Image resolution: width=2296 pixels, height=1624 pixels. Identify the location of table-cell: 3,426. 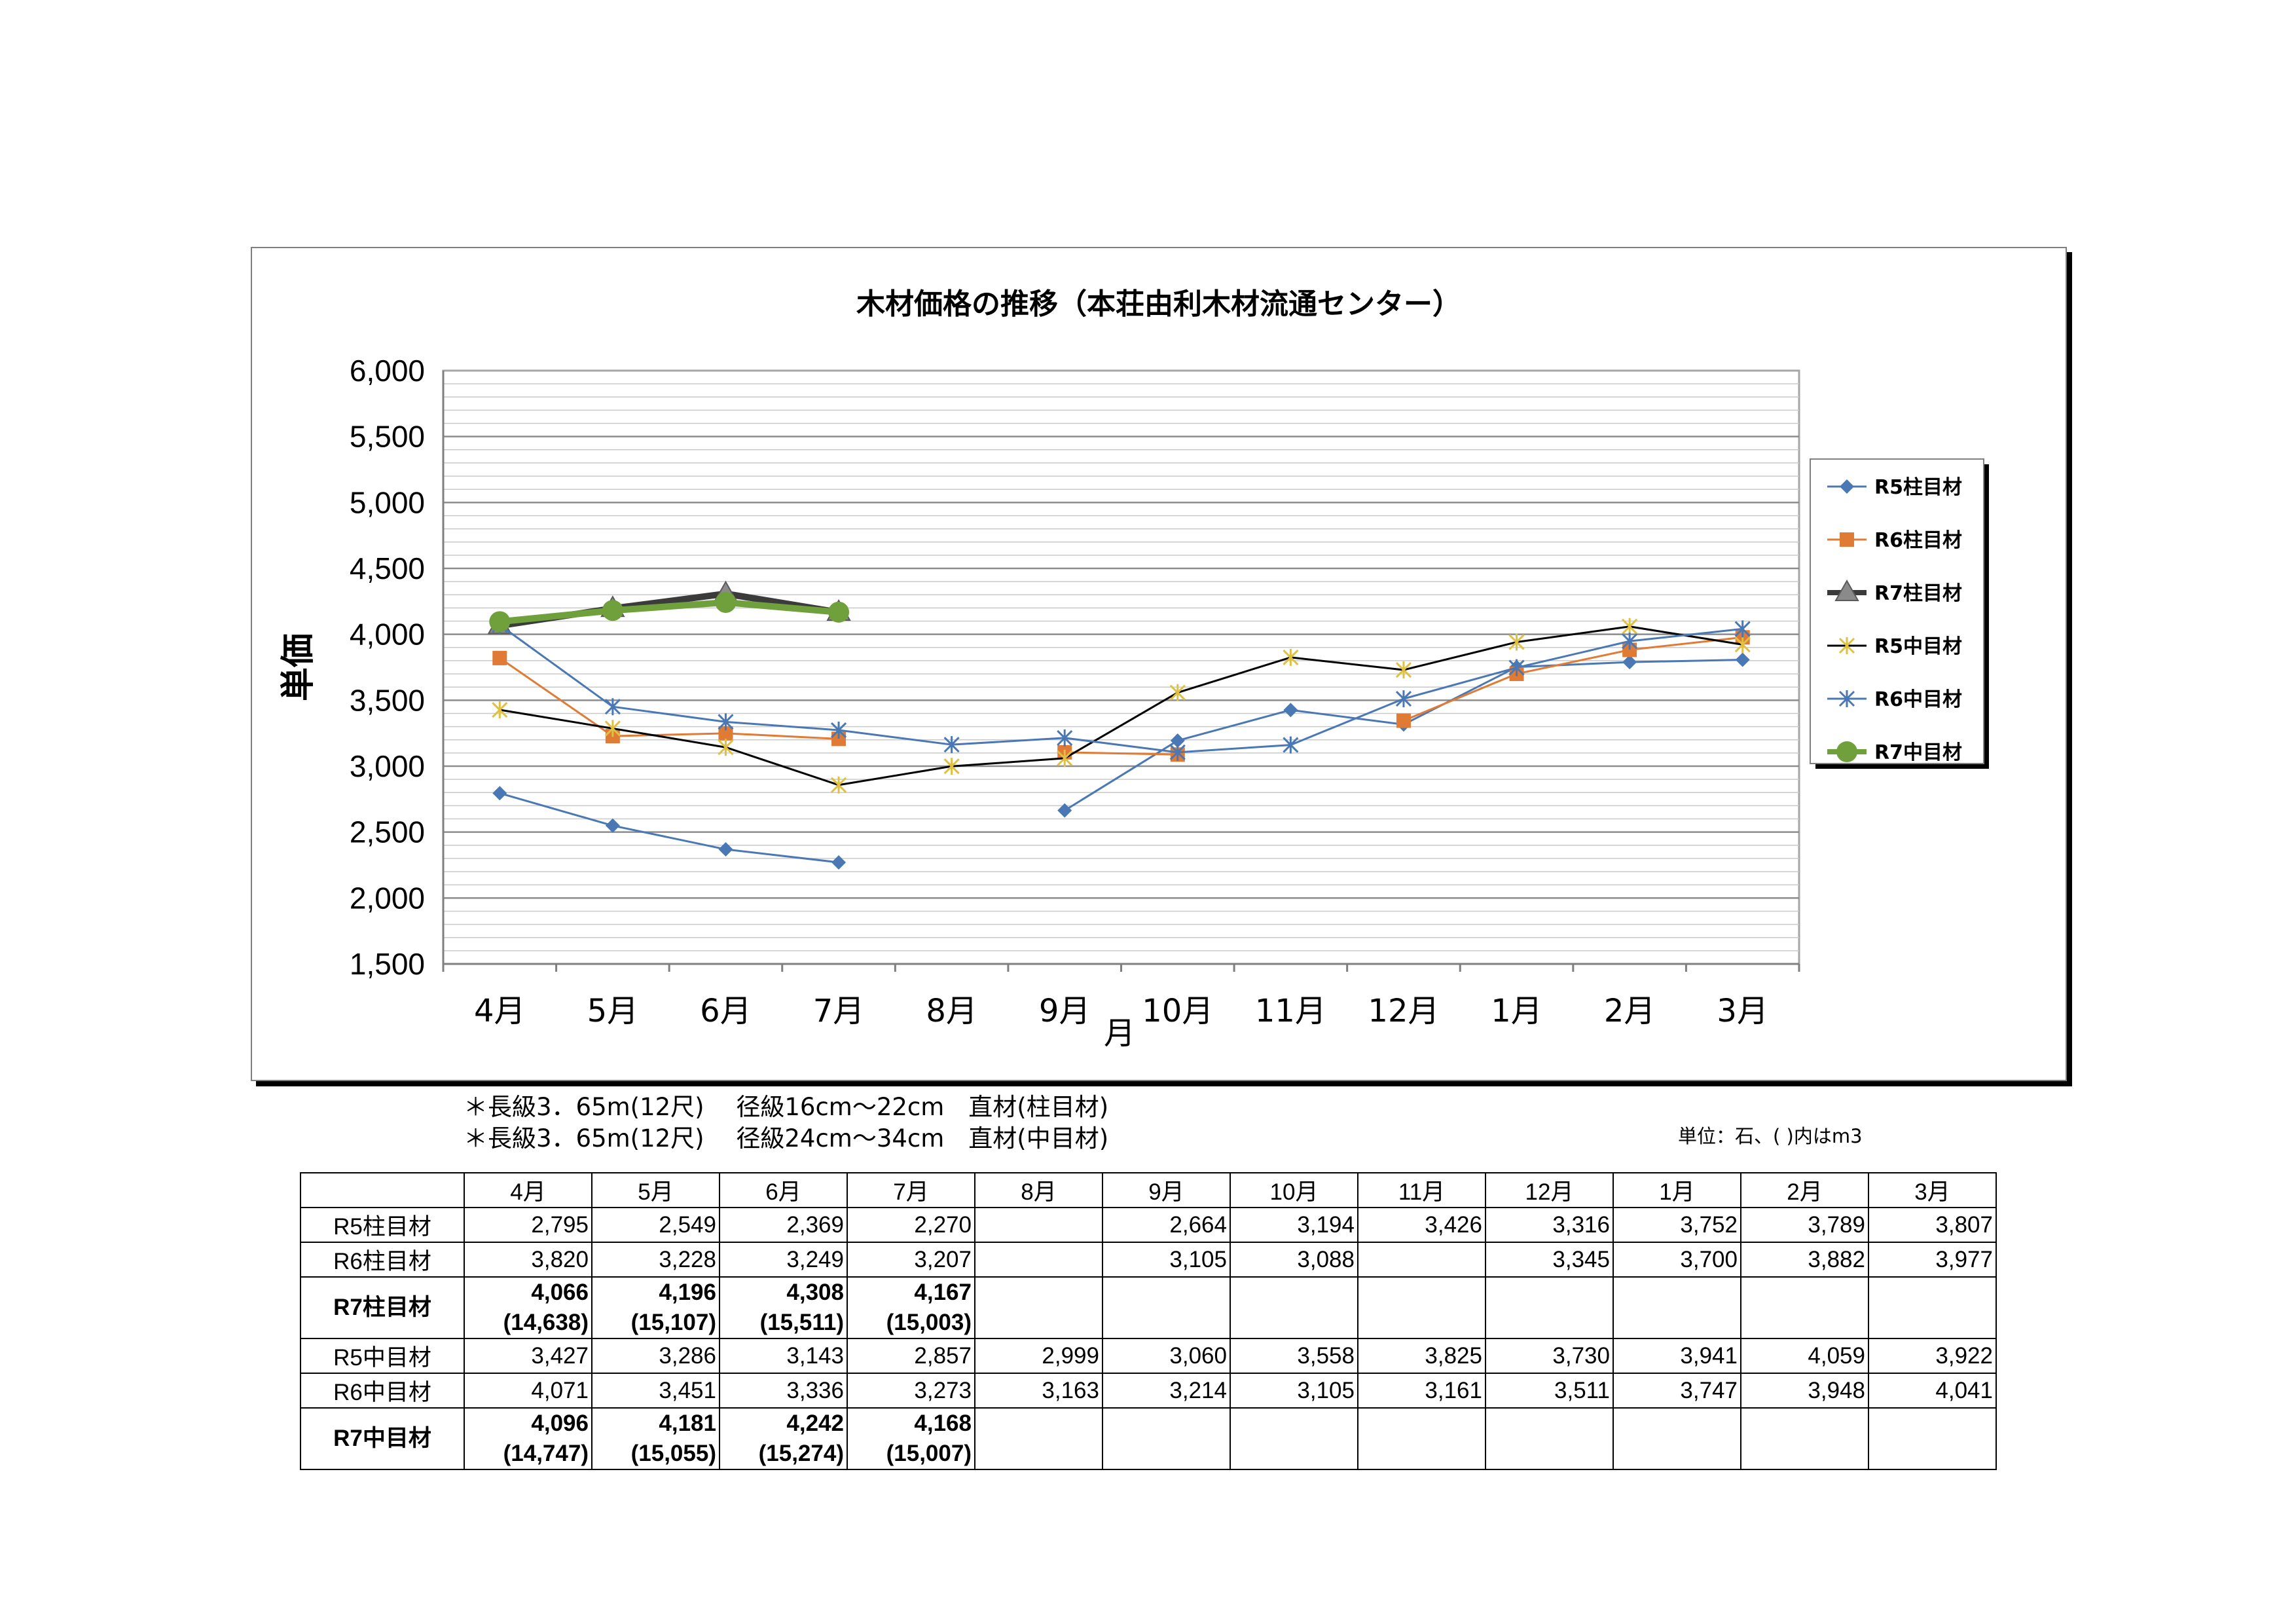
(1421, 1225).